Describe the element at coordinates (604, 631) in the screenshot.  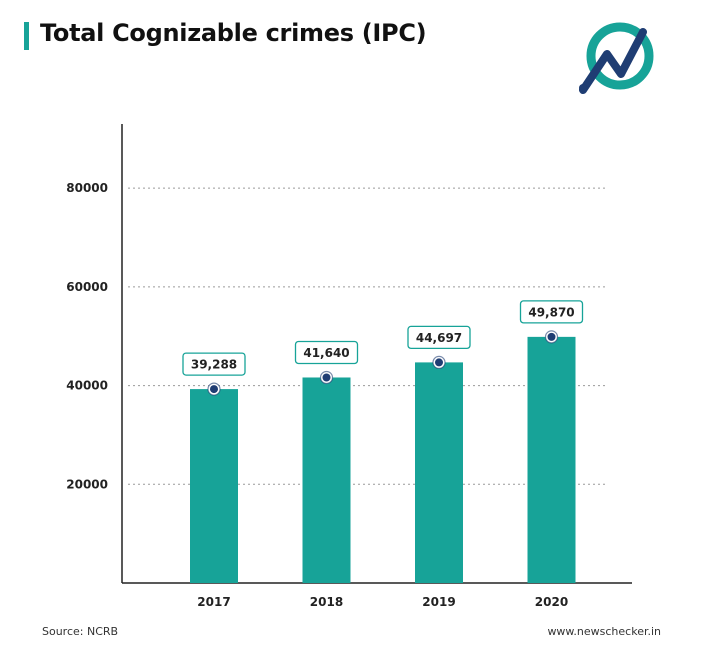
I see `site-url: www.newschecker.in` at that location.